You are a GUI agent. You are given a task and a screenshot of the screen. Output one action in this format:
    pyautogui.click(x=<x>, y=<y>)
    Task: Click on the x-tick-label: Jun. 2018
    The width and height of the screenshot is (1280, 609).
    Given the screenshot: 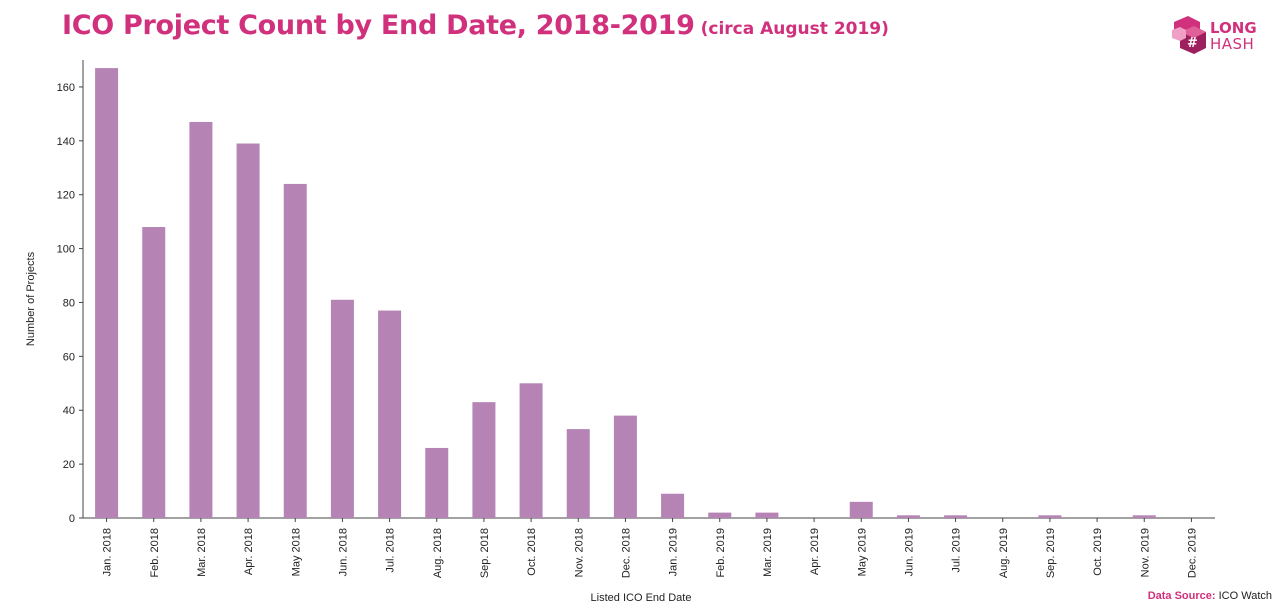 What is the action you would take?
    pyautogui.click(x=343, y=552)
    